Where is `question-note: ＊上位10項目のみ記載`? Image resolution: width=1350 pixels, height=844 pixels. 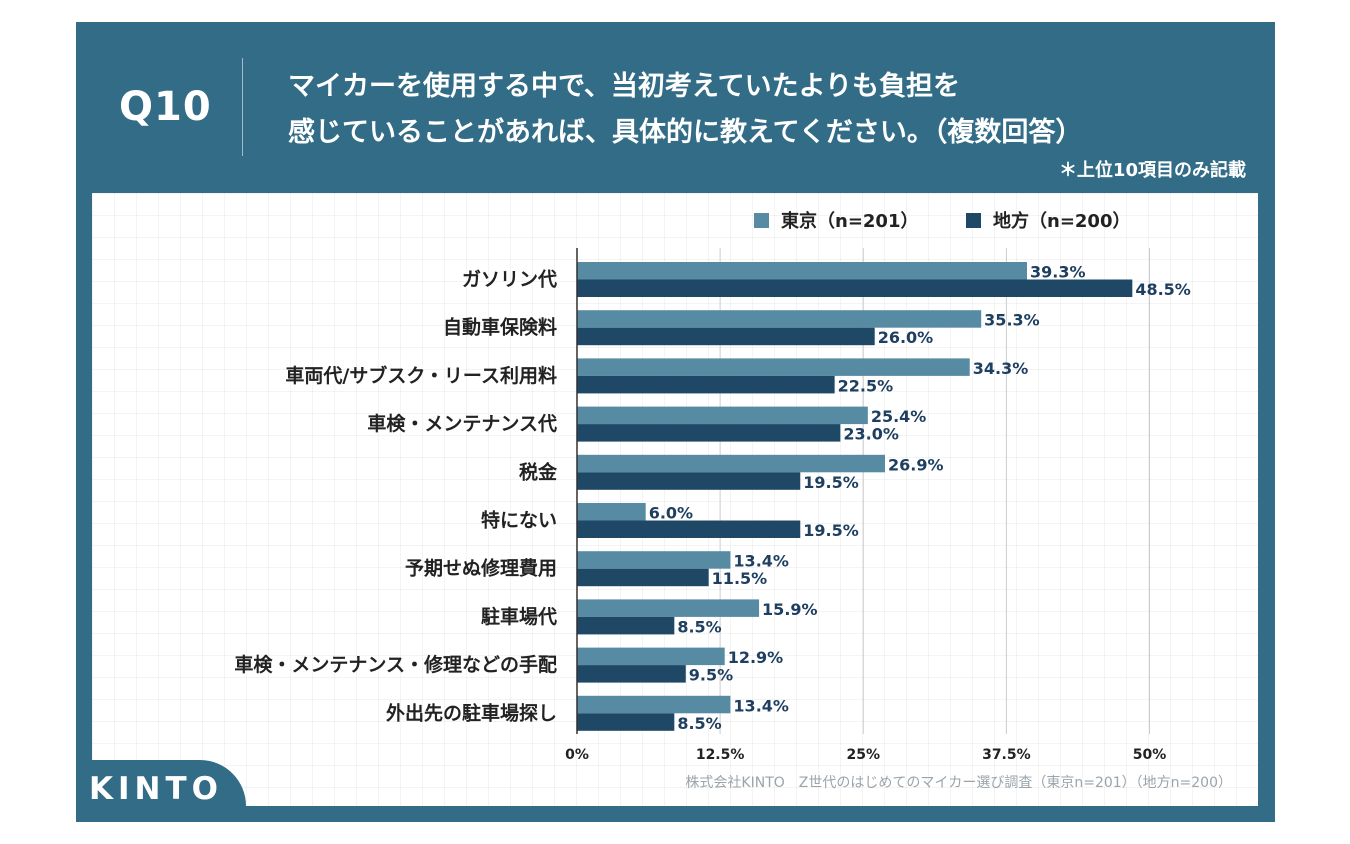
question-note: ＊上位10項目のみ記載 is located at coordinates (1152, 170).